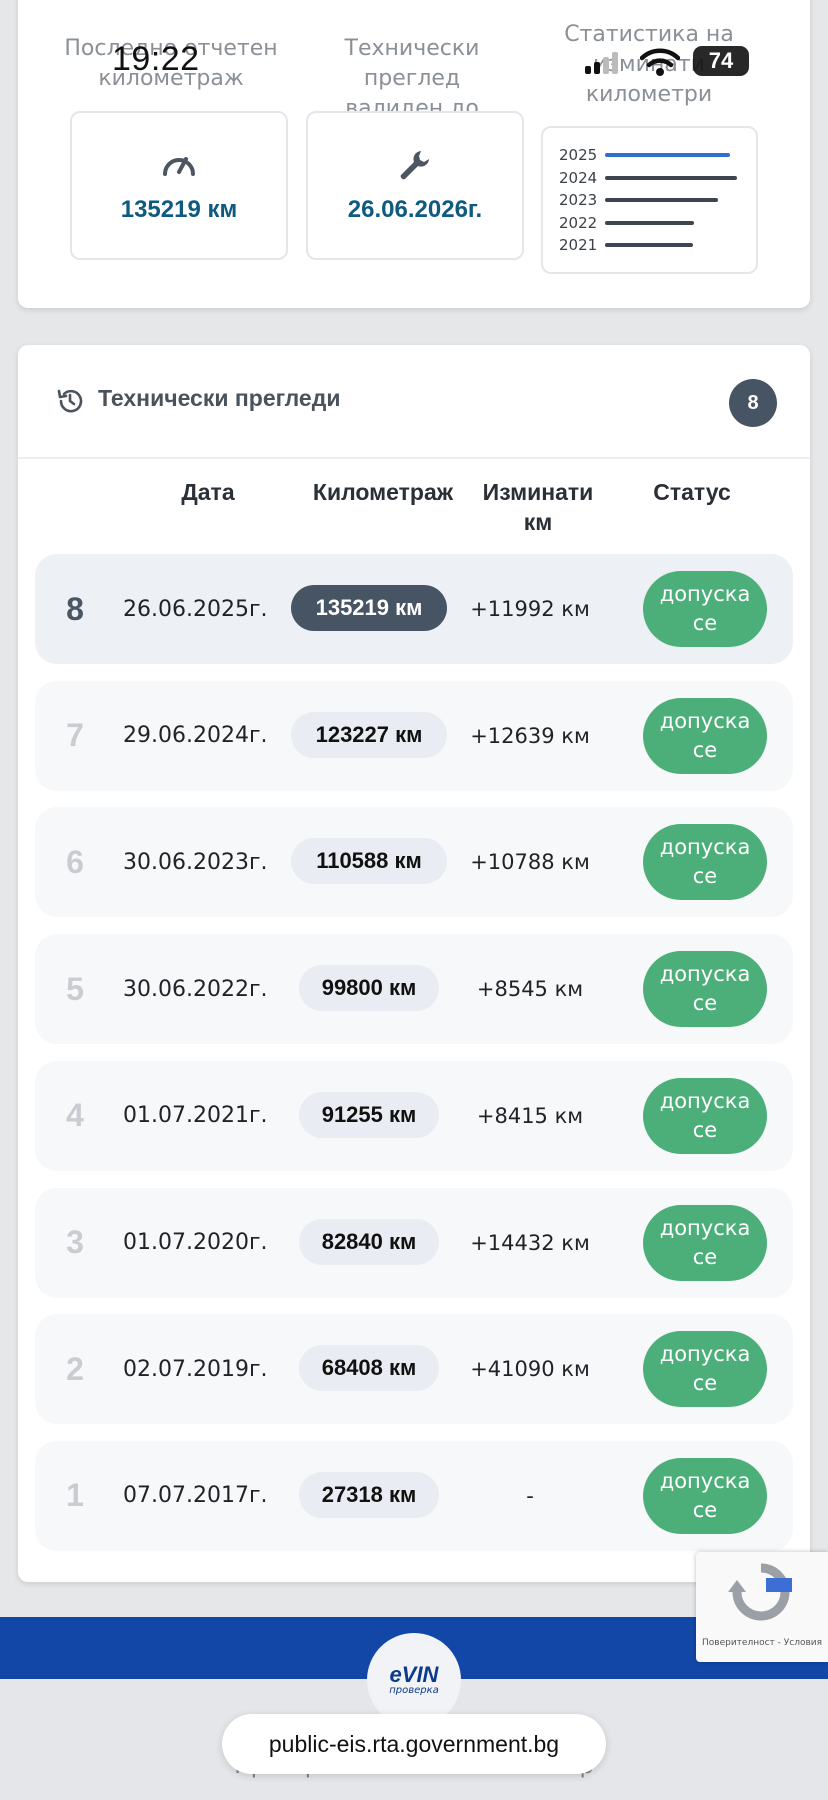  I want to click on inspection-date: 02.07.2019г., so click(195, 1369).